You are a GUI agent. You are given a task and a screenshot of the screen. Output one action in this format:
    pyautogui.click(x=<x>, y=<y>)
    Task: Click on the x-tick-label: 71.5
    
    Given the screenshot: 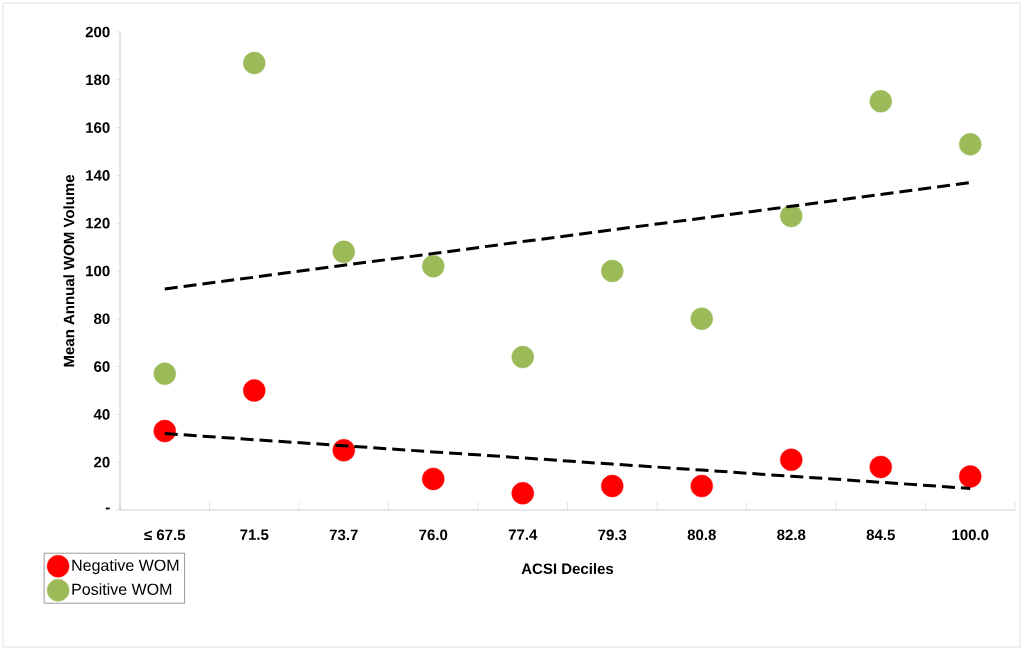 What is the action you would take?
    pyautogui.click(x=254, y=534)
    